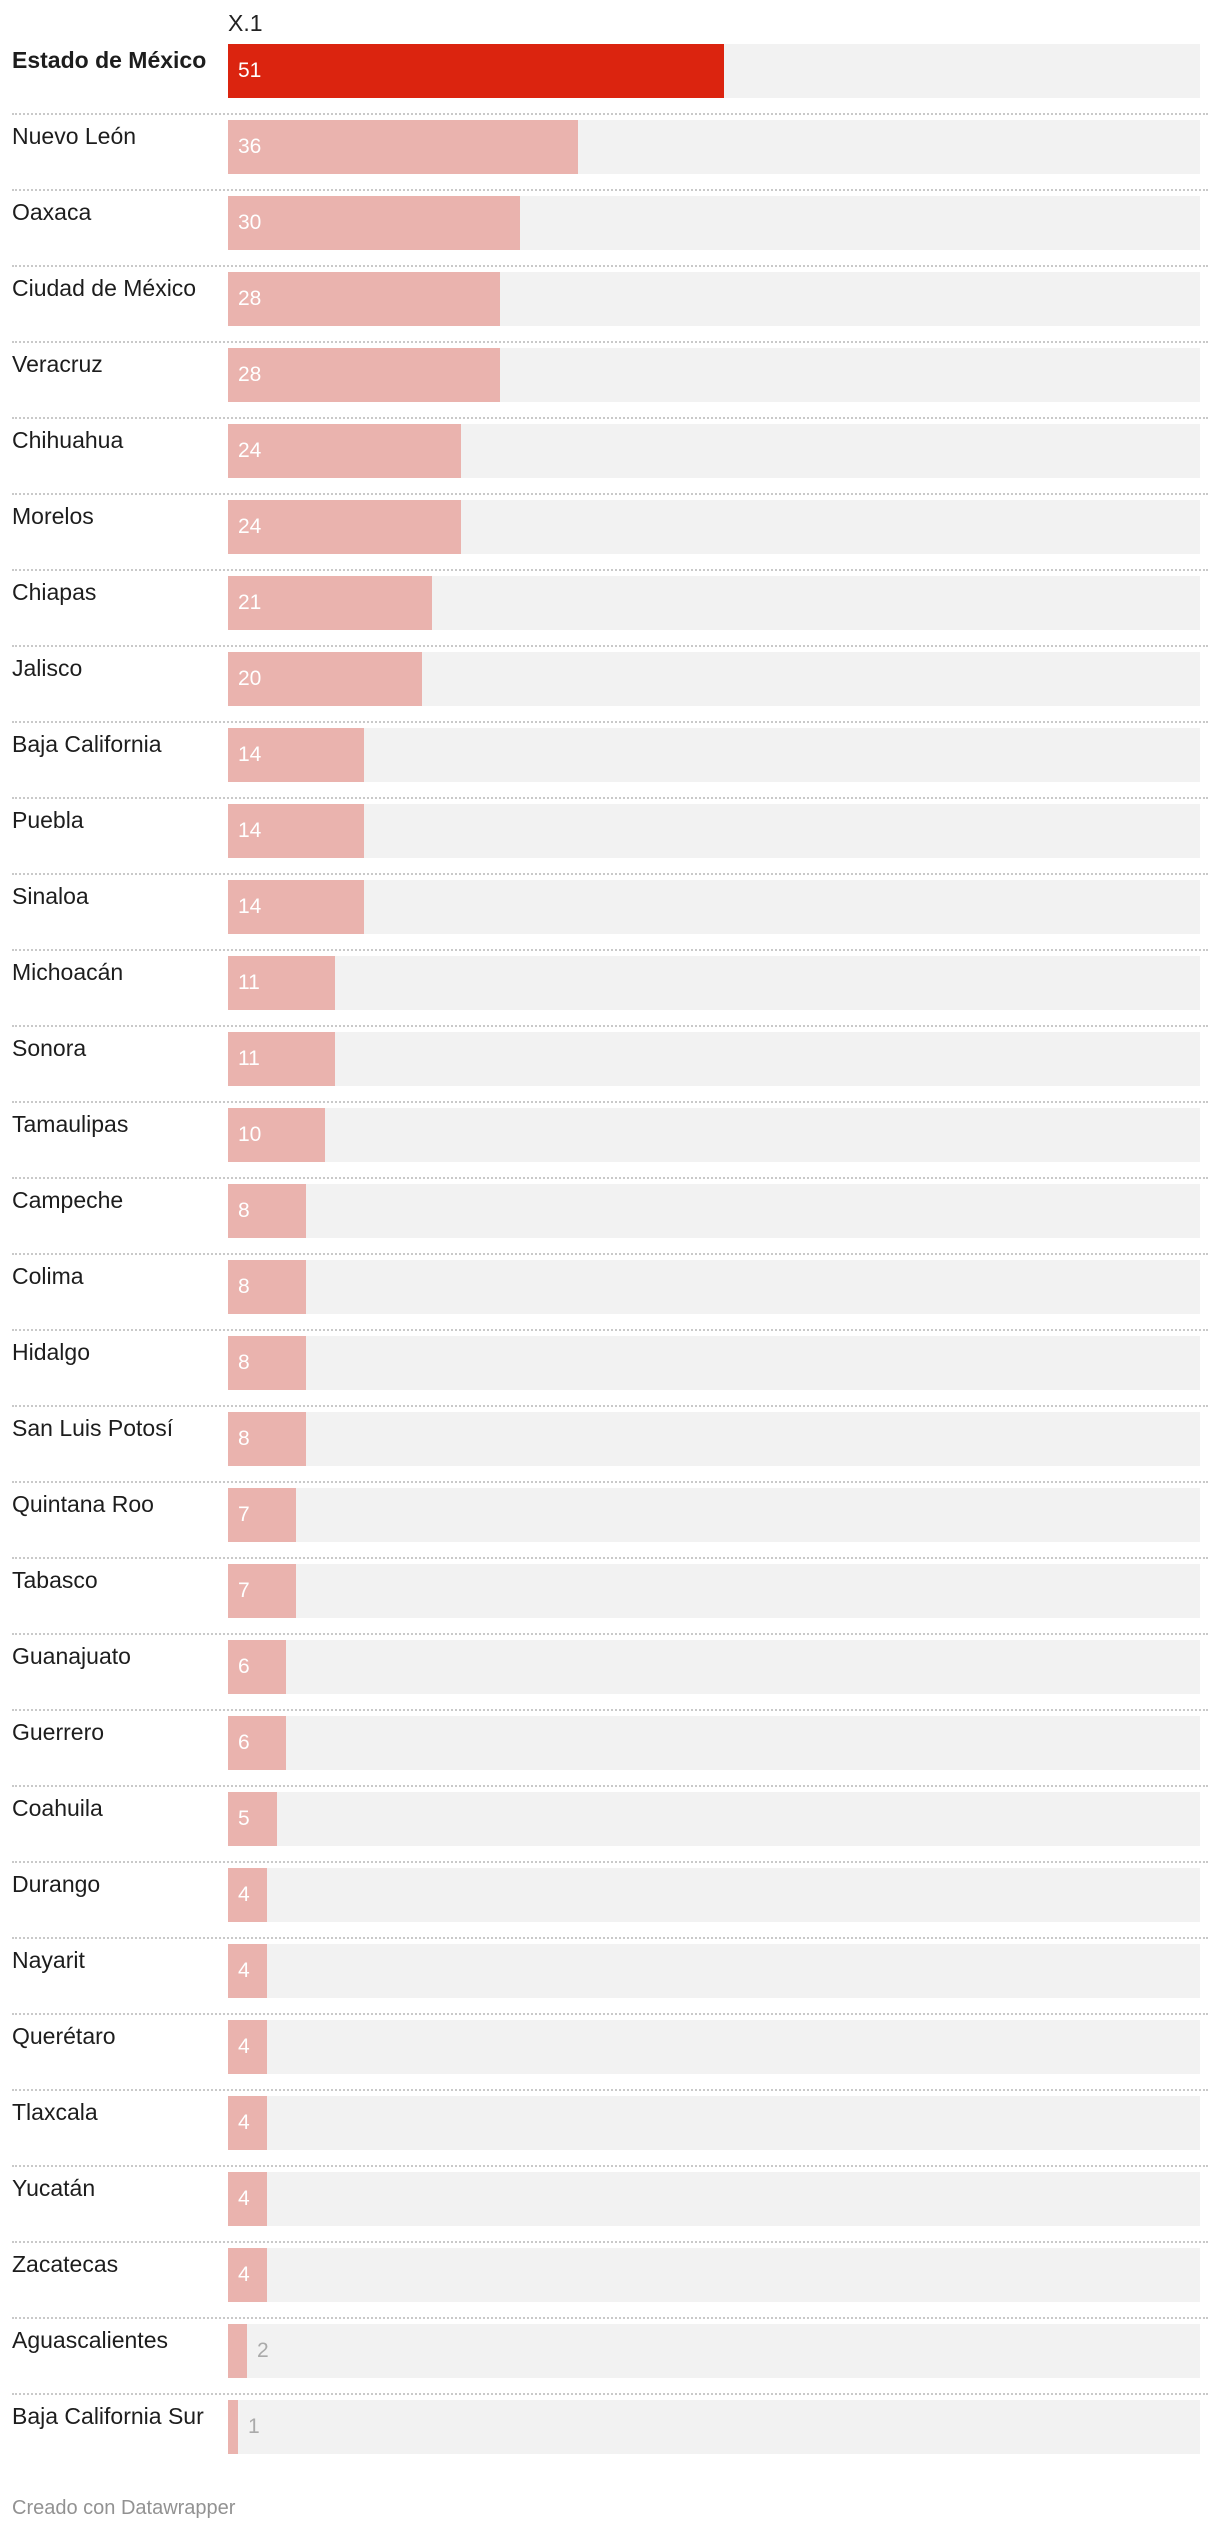  I want to click on category-label: Sonora, so click(49, 1048).